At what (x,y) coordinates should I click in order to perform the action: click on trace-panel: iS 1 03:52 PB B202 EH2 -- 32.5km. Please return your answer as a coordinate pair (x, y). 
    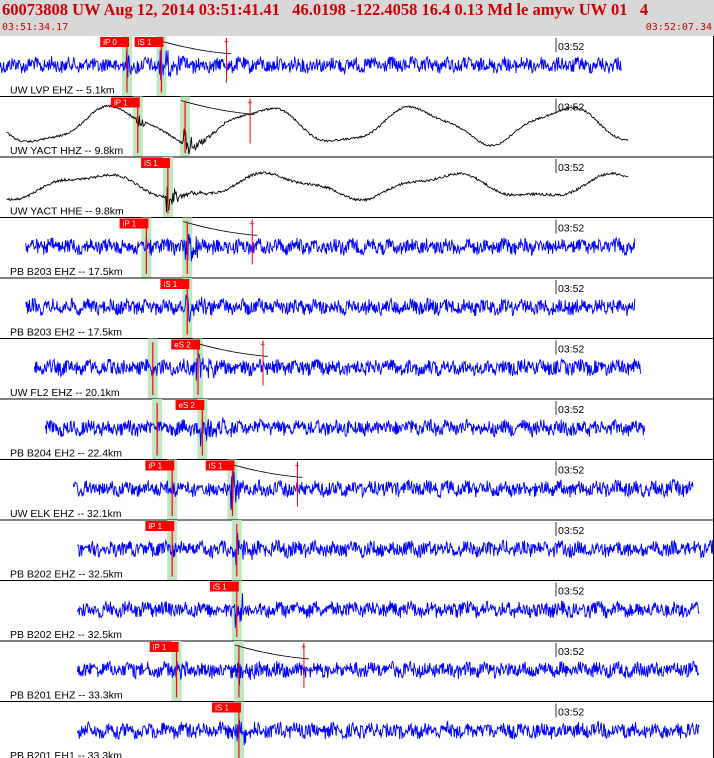
    Looking at the image, I should click on (357, 611).